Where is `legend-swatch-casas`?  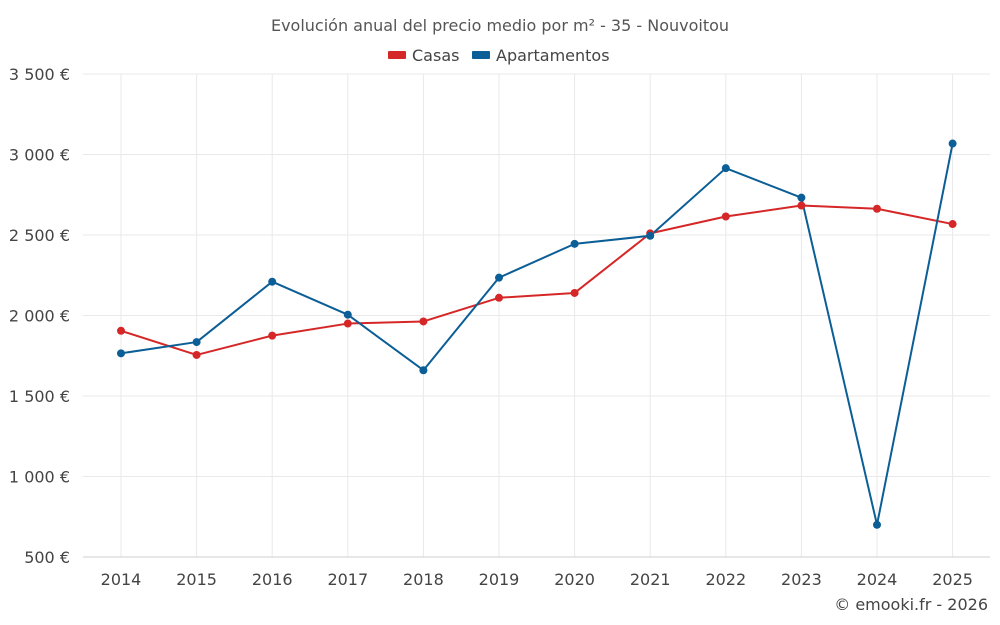 legend-swatch-casas is located at coordinates (397, 55).